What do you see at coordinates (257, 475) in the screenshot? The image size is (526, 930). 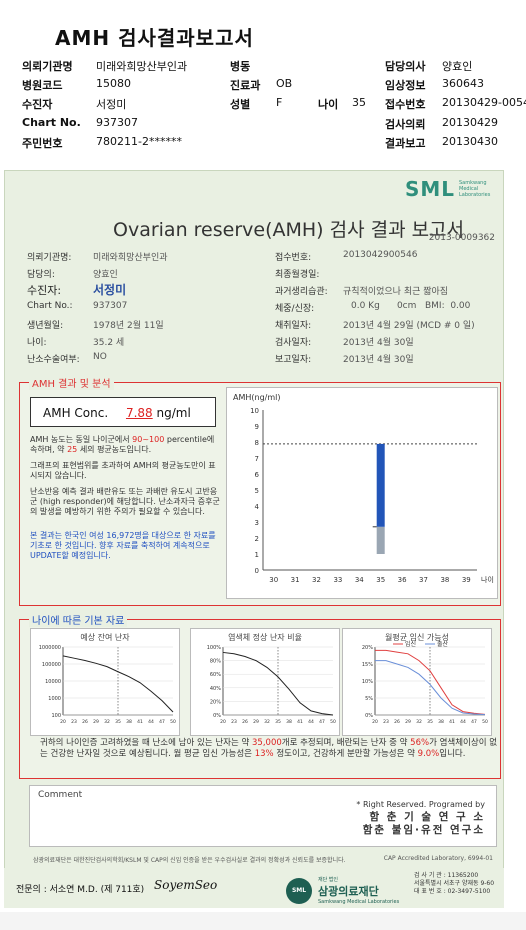 I see `y-tick-label: 6` at bounding box center [257, 475].